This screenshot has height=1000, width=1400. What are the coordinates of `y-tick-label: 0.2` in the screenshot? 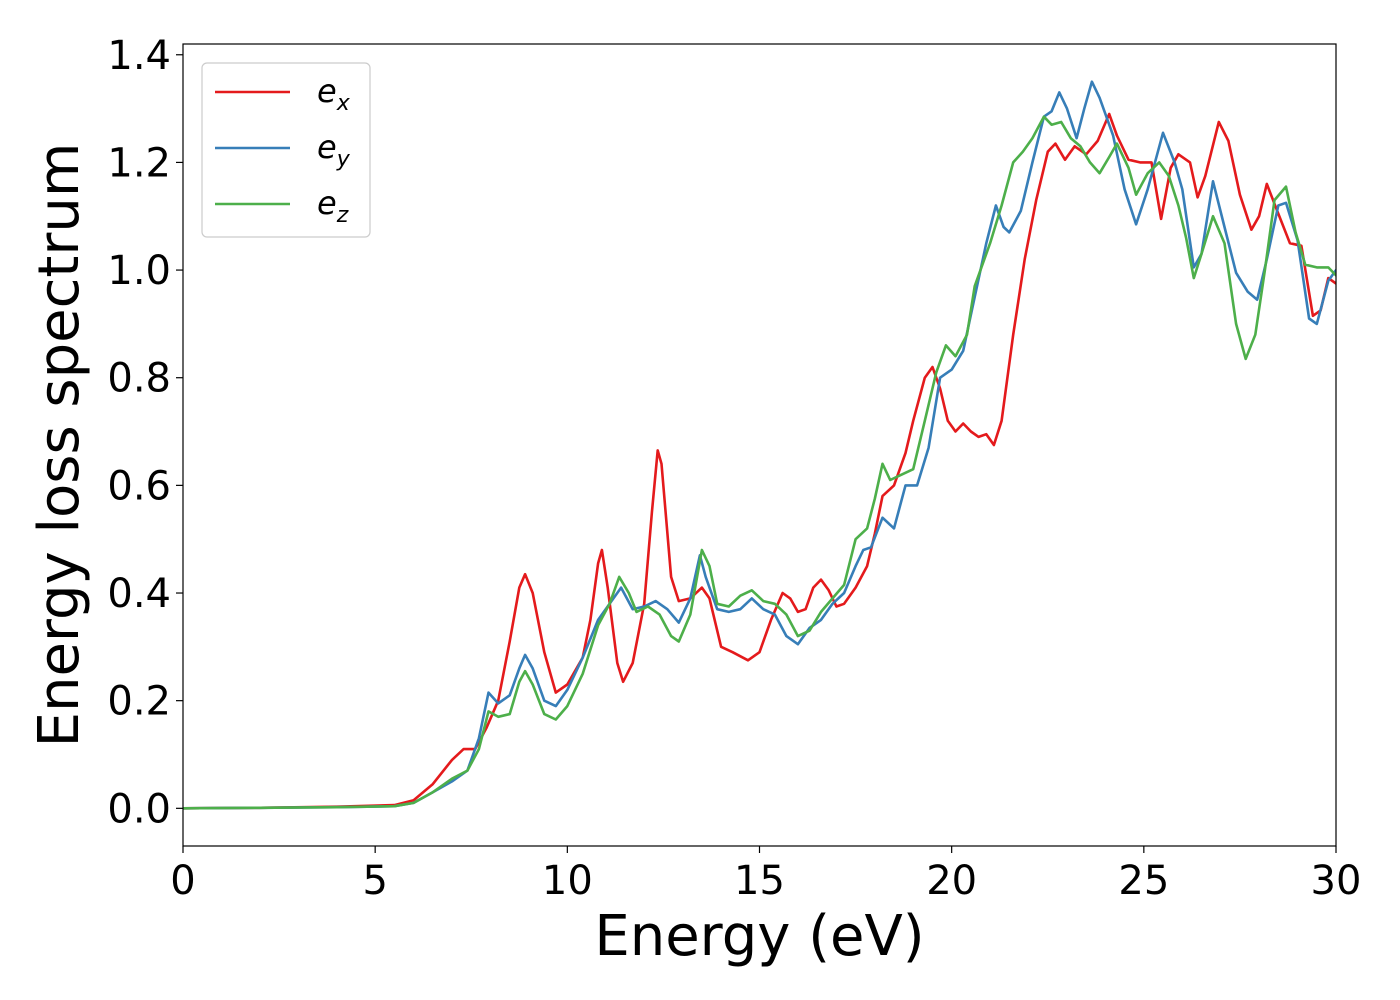 It's located at (139, 702).